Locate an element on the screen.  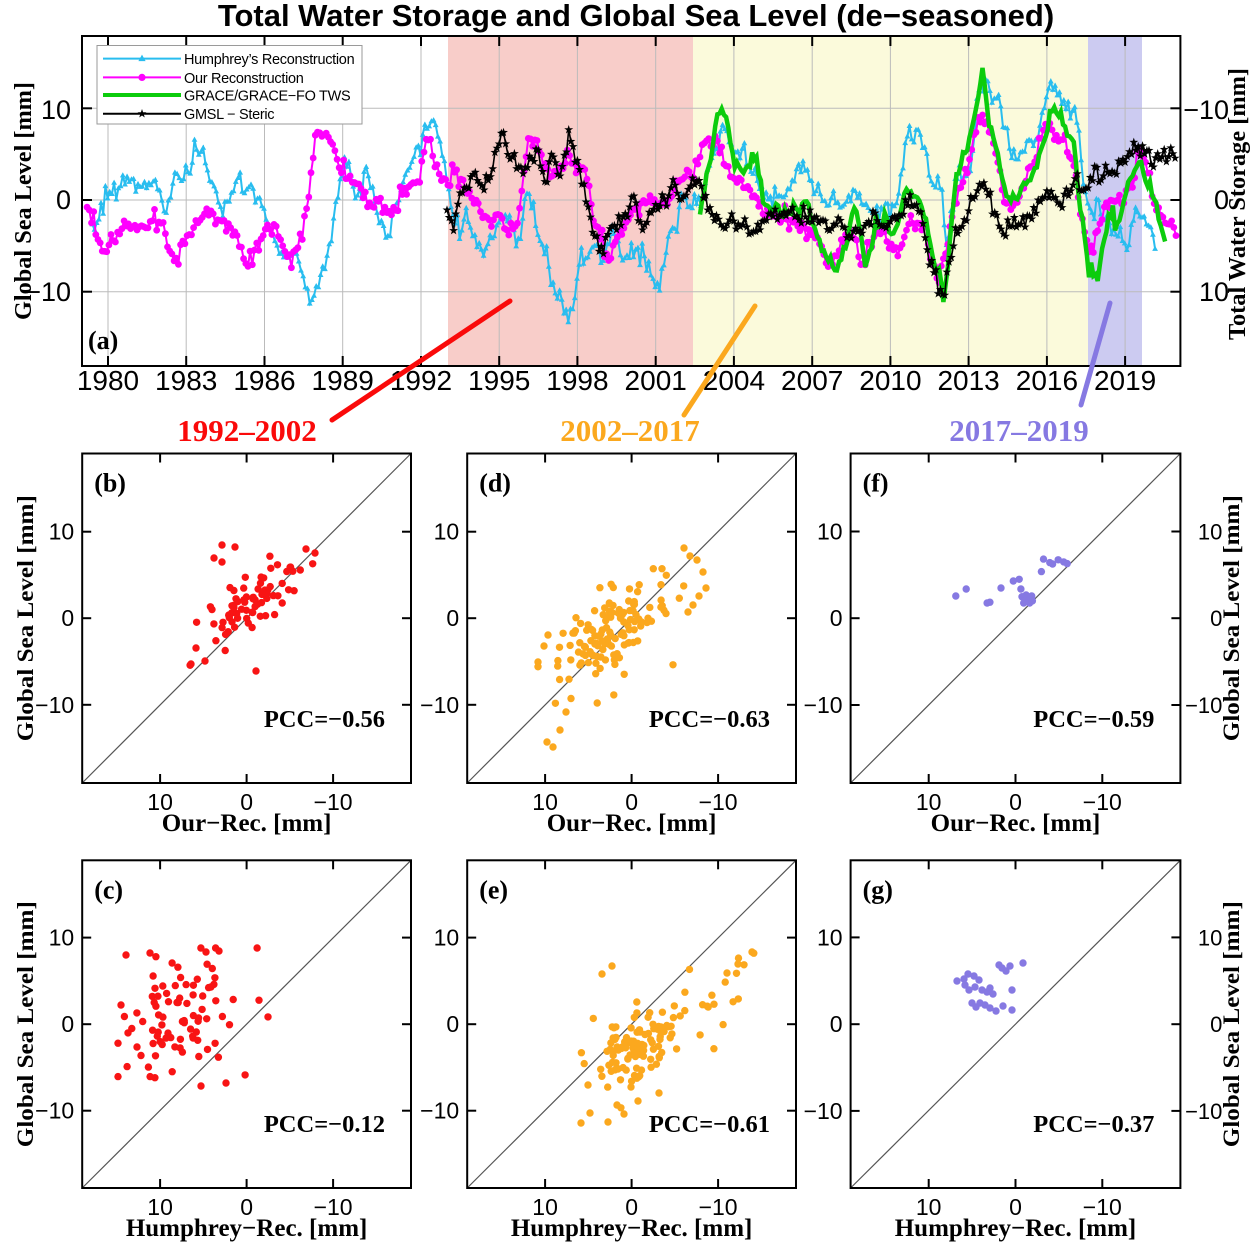
svg-text: Humphrey’s Reconstruction is located at coordinates (269, 60).